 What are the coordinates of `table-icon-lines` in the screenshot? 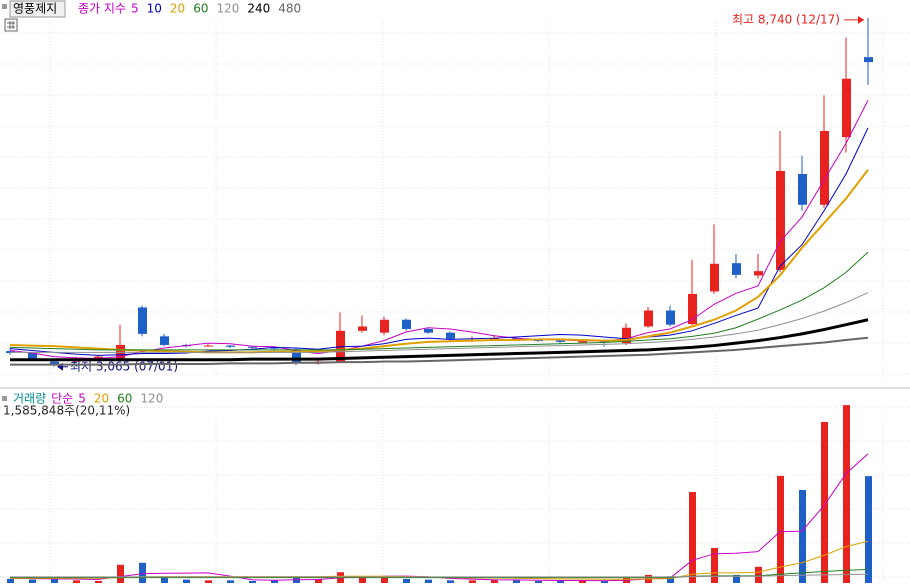 It's located at (11, 25).